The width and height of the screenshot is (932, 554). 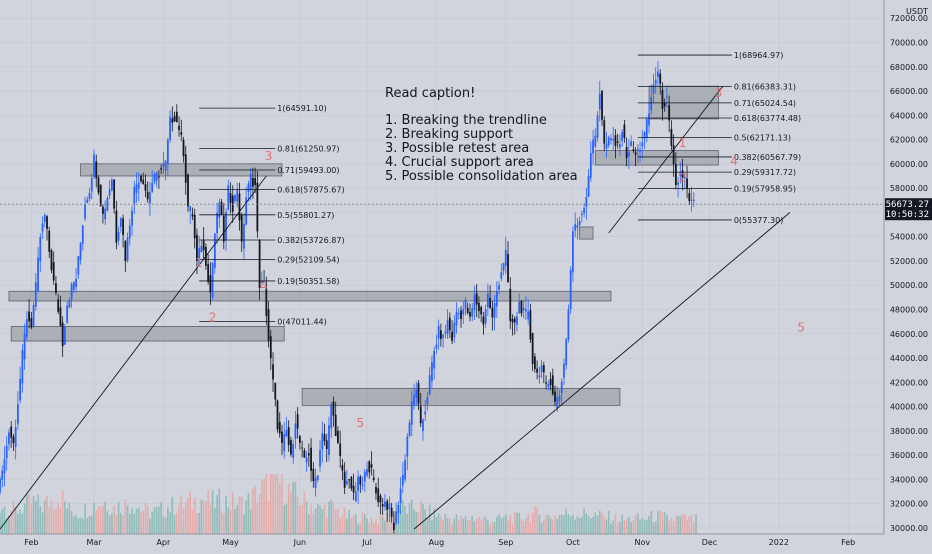 What do you see at coordinates (31, 542) in the screenshot?
I see `x-tick-label: Feb` at bounding box center [31, 542].